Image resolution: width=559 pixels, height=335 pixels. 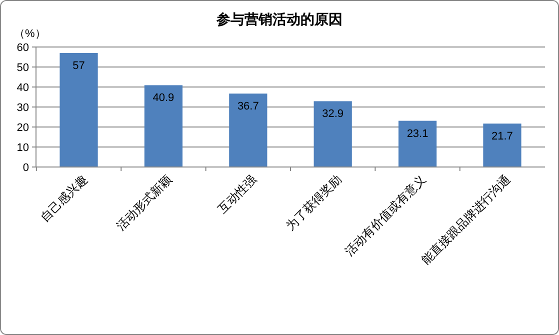 I want to click on chart-title: 参与营销活动的原因, so click(x=279, y=19).